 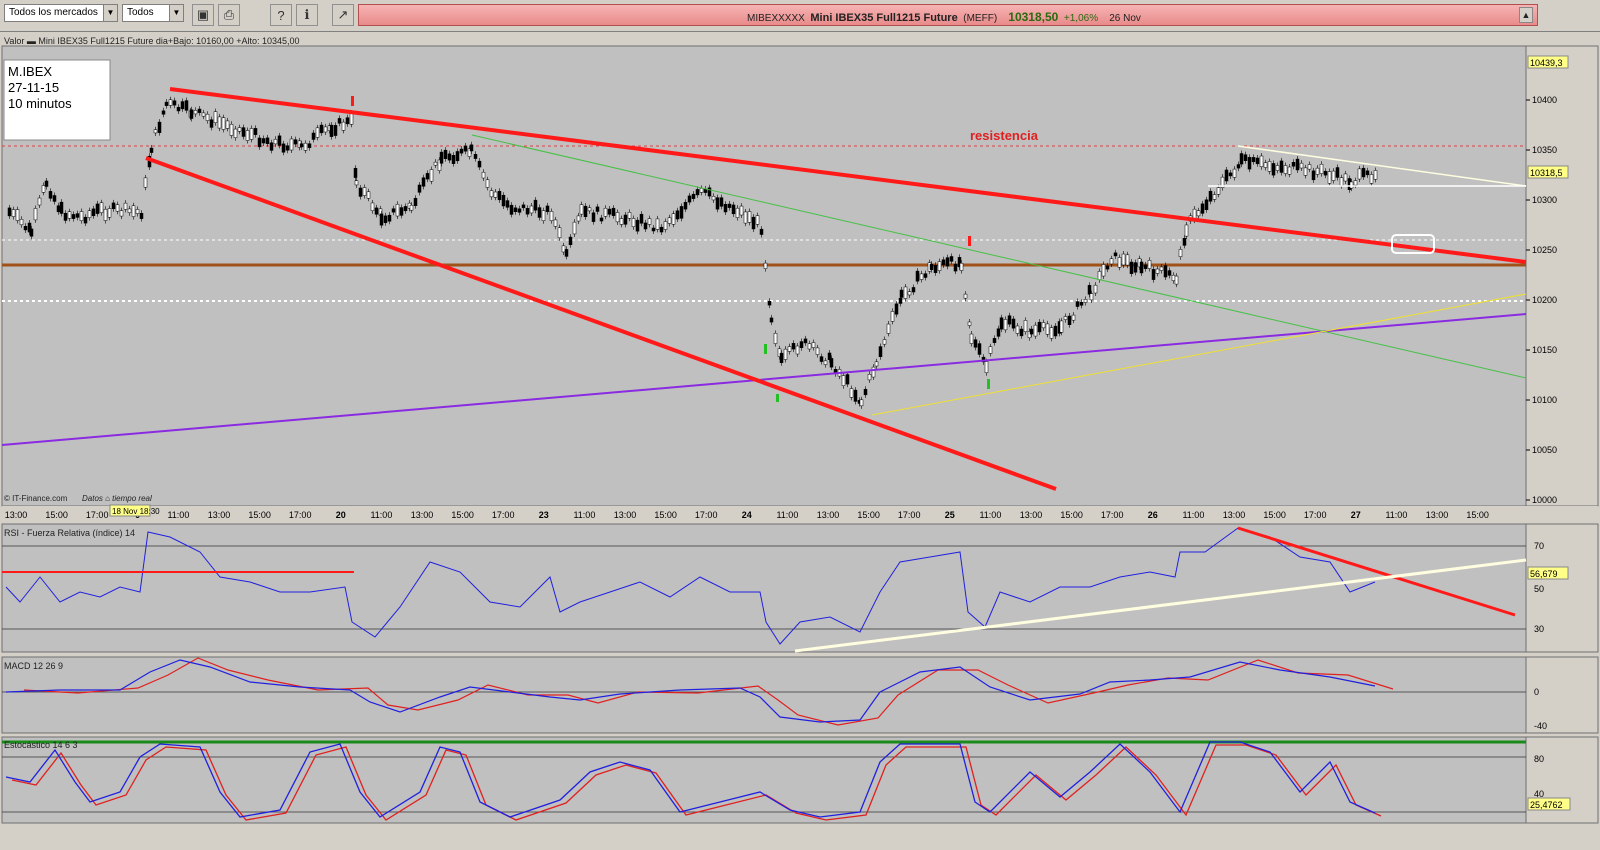 I want to click on info-button: ℹ, so click(x=307, y=15).